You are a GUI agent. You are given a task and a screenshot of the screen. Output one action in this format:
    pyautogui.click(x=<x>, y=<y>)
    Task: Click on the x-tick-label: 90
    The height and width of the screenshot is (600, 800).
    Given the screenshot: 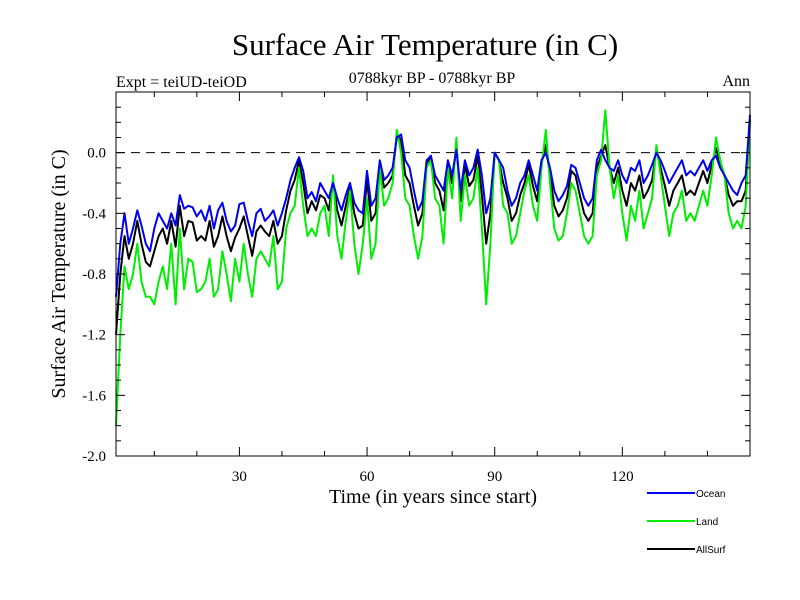 What is the action you would take?
    pyautogui.click(x=494, y=477)
    